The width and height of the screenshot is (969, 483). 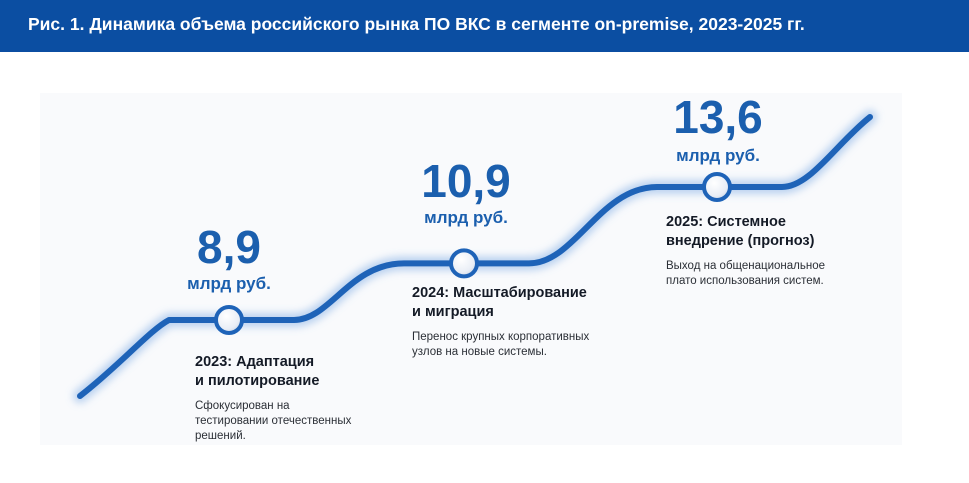 What do you see at coordinates (229, 247) in the screenshot?
I see `value-label-2023: 8,9` at bounding box center [229, 247].